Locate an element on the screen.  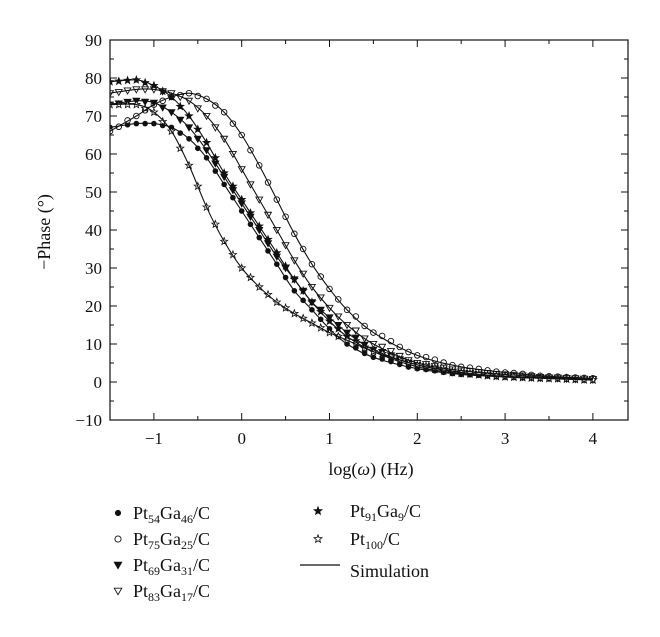
x-tick-label: 0 is located at coordinates (241, 438).